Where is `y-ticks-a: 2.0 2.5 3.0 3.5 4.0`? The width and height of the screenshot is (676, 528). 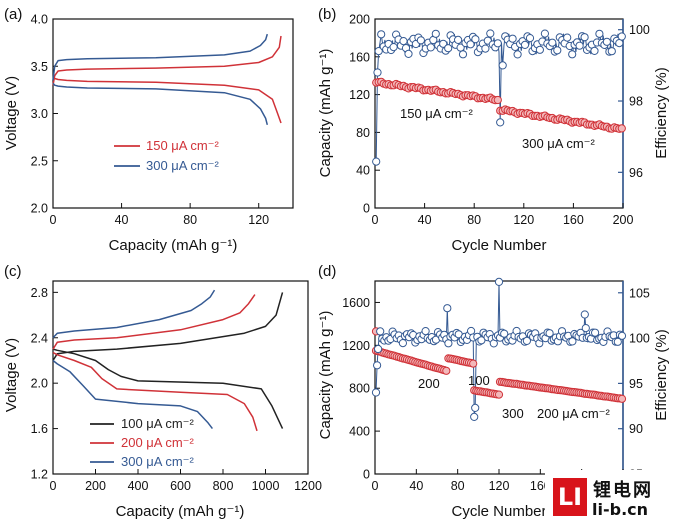
y-ticks-a: 2.0 2.5 3.0 3.5 4.0 is located at coordinates (44, 114).